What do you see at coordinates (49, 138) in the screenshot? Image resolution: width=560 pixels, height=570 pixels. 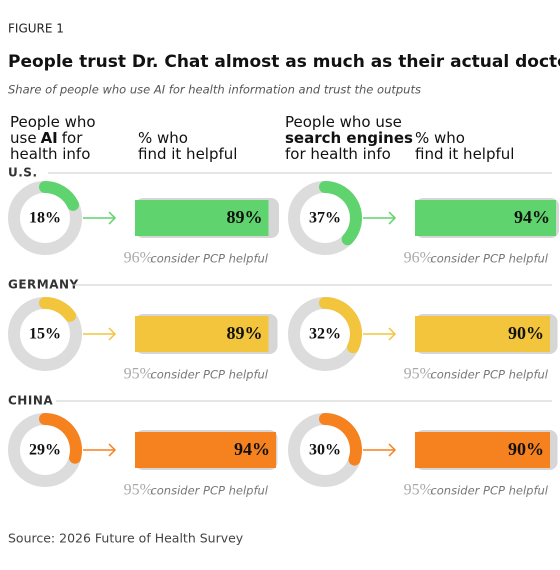 I see `header-text: AI` at bounding box center [49, 138].